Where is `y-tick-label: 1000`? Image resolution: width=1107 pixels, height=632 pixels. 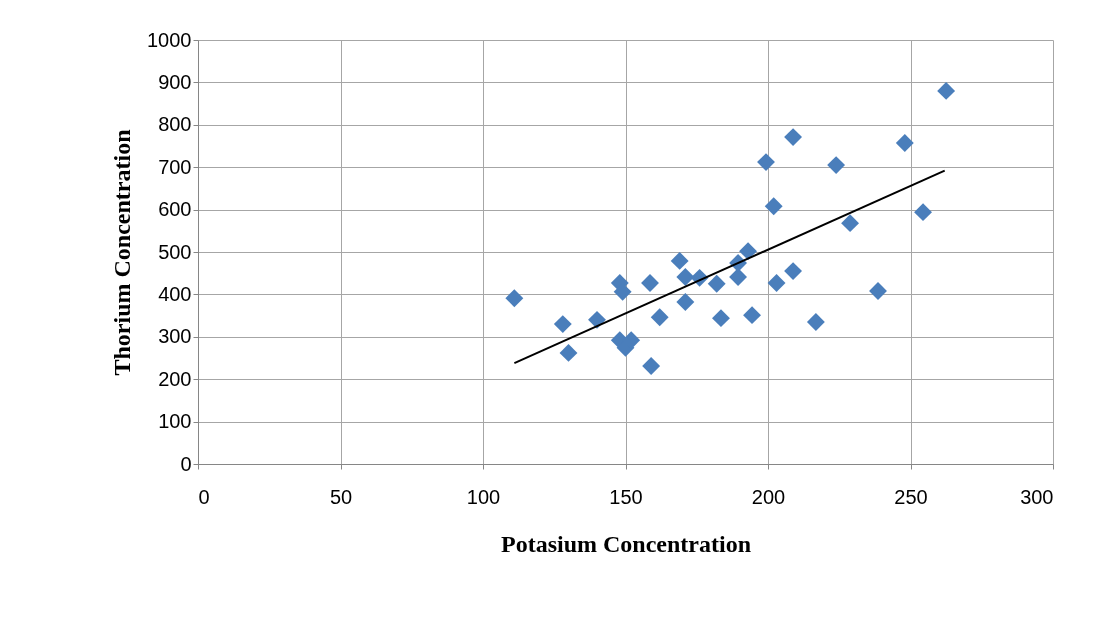 y-tick-label: 1000 is located at coordinates (169, 39).